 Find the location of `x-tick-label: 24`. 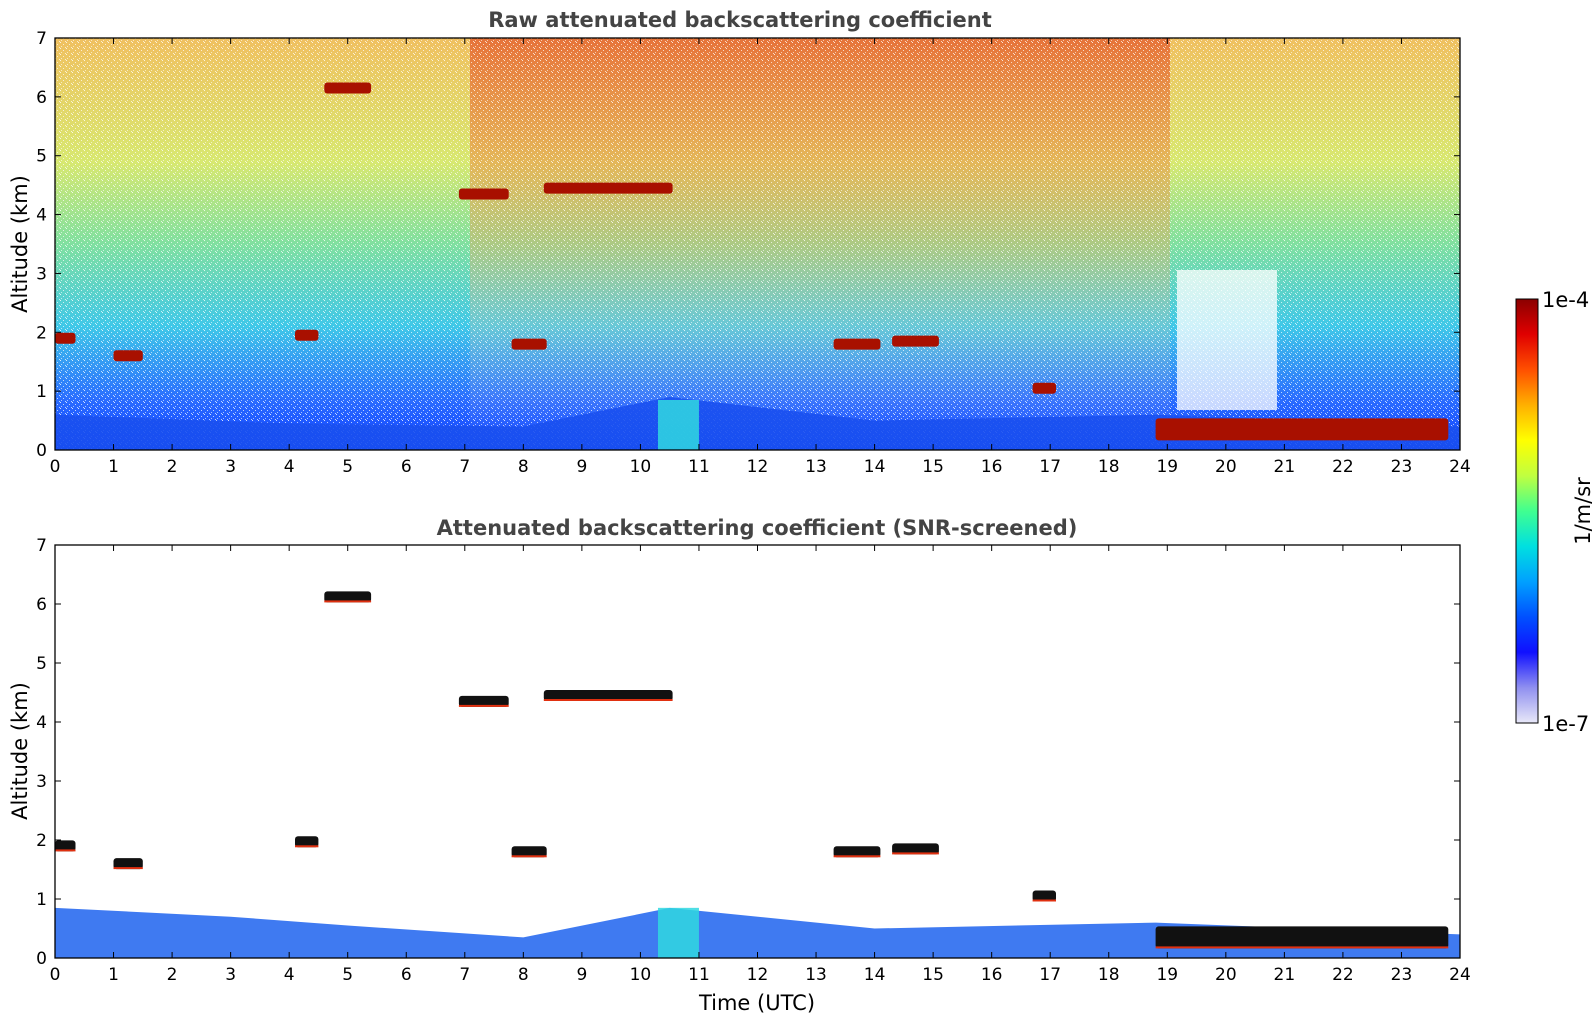

x-tick-label: 24 is located at coordinates (1460, 467).